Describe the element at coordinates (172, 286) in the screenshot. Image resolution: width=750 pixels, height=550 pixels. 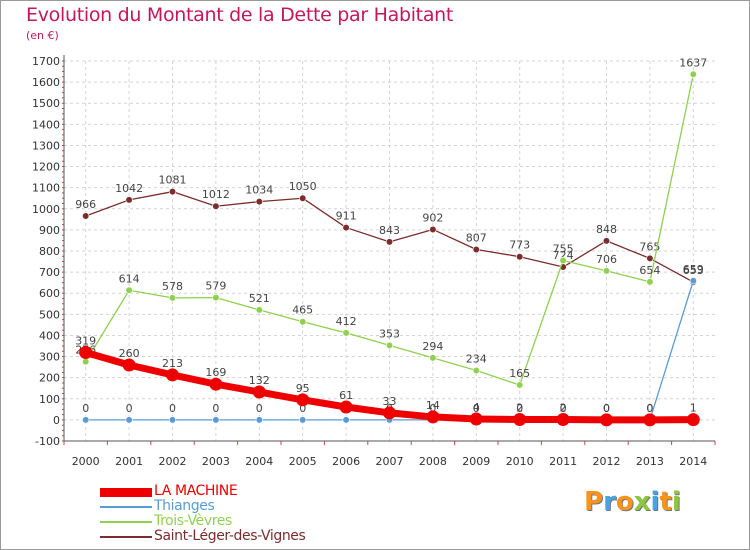
I see `data-label-trois-vevres: 578` at that location.